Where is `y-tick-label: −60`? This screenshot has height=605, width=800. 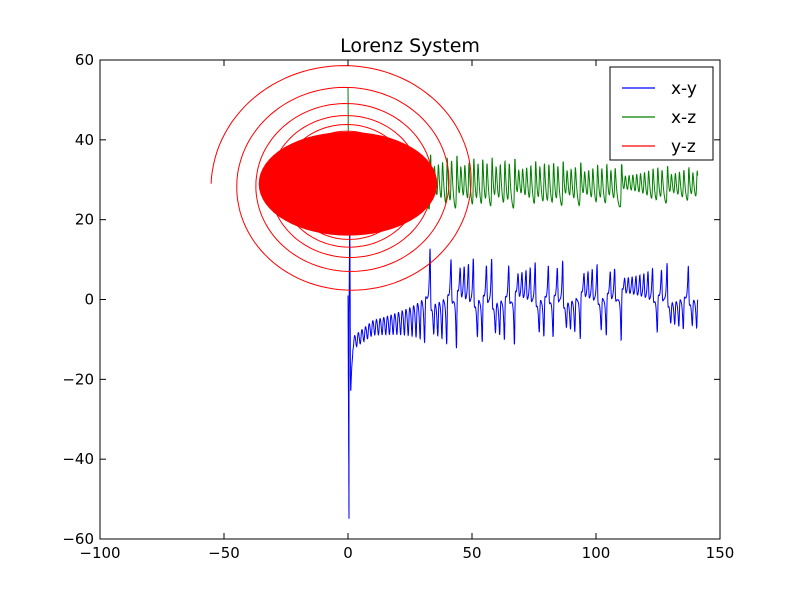 y-tick-label: −60 is located at coordinates (78, 539).